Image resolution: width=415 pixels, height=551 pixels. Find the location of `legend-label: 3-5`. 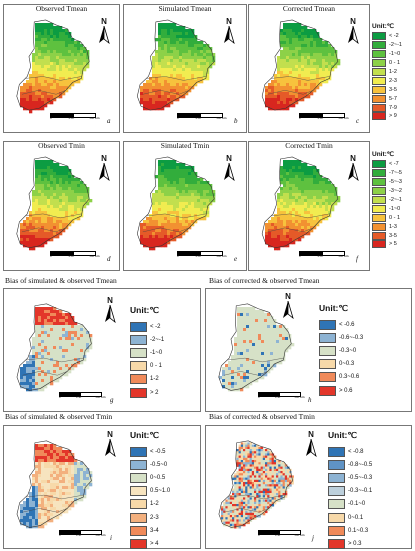

legend-label: 3-5 is located at coordinates (393, 89).